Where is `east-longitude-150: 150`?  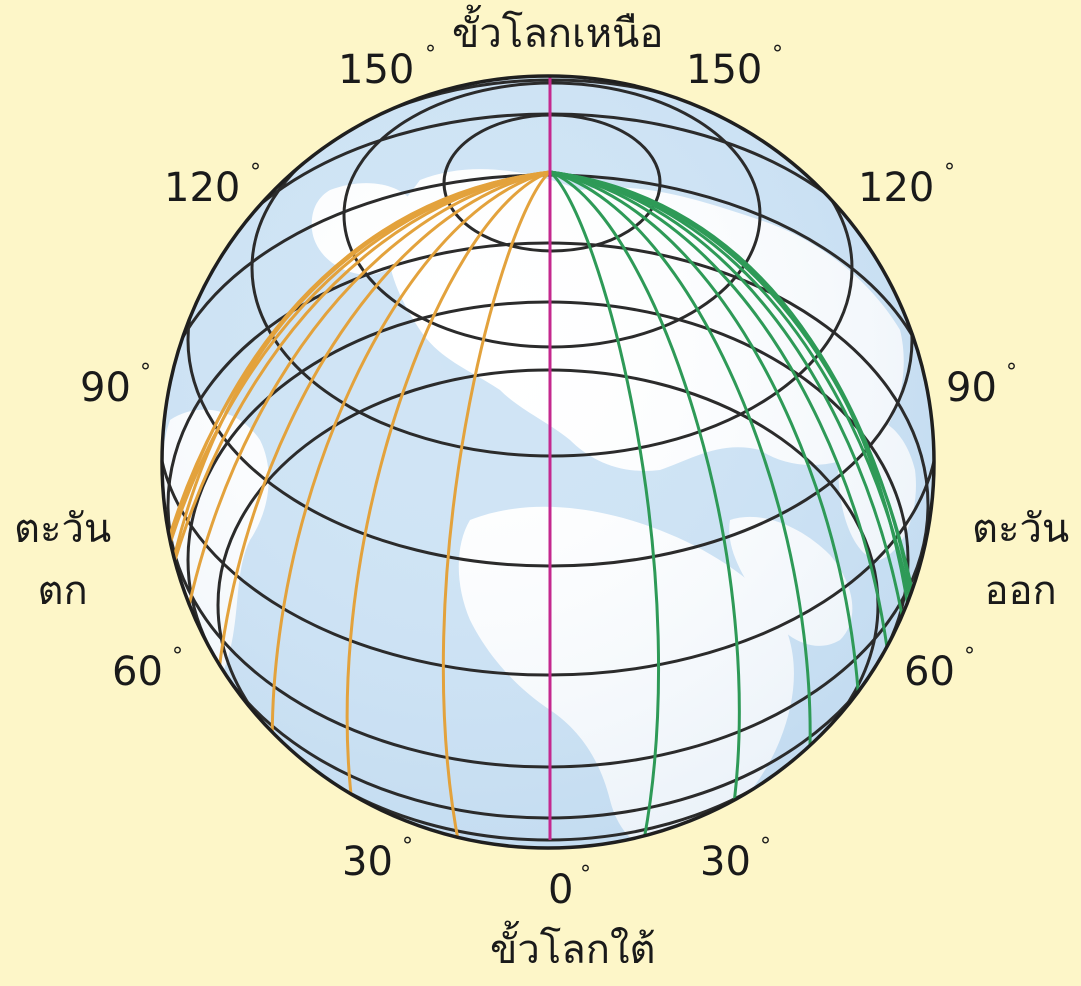
east-longitude-150: 150 is located at coordinates (724, 70).